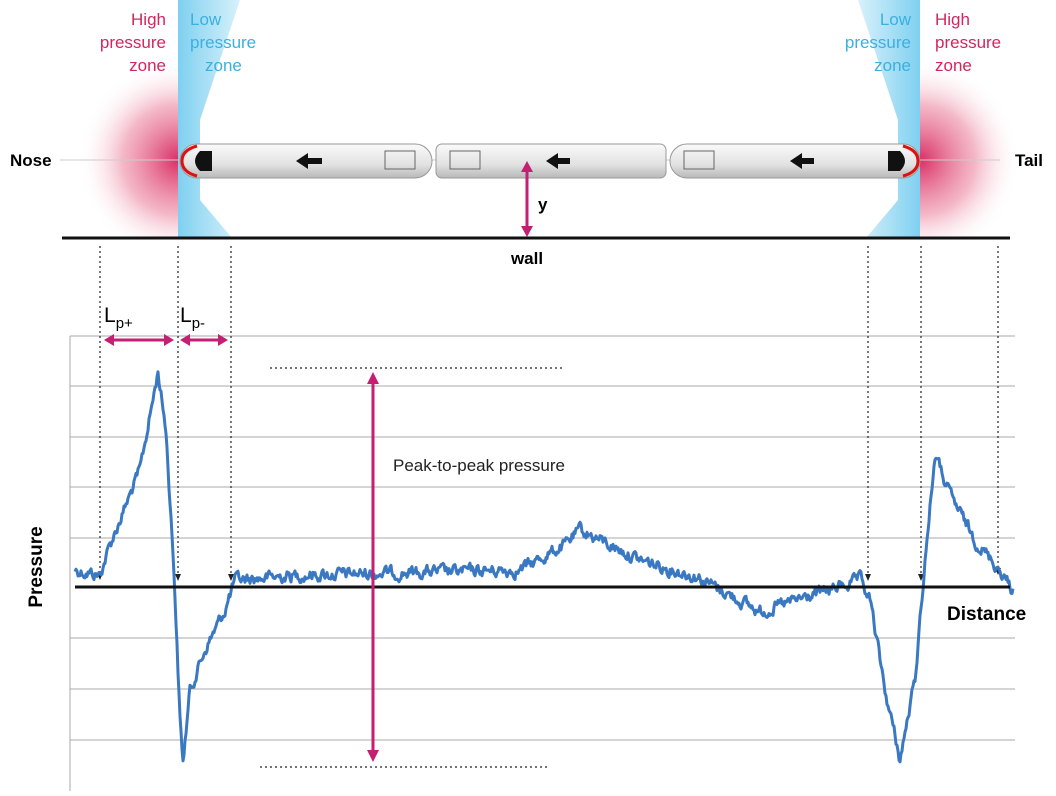 This screenshot has width=1056, height=796. Describe the element at coordinates (550, 161) in the screenshot. I see `train` at that location.